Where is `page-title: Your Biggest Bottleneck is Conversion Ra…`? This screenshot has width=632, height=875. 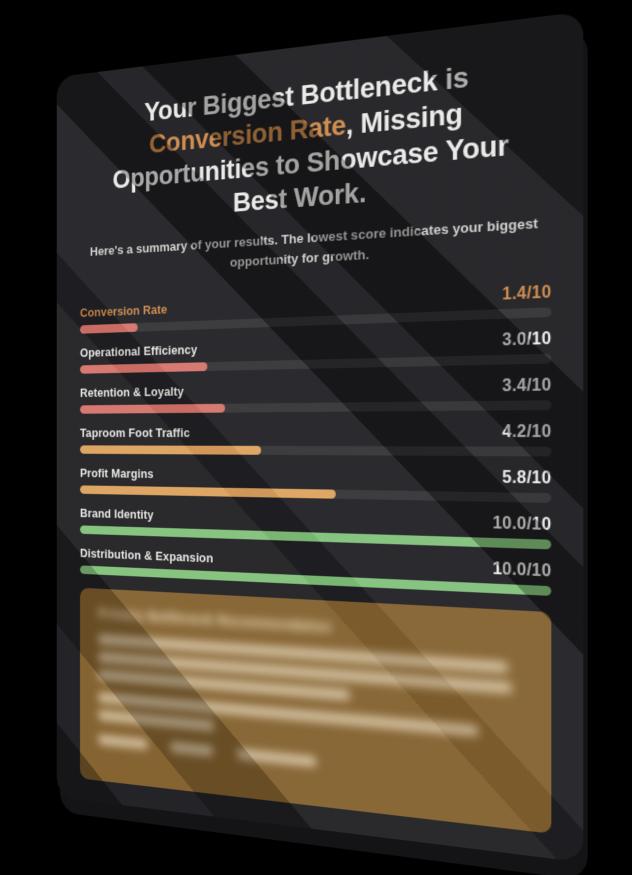
page-title: Your Biggest Bottleneck is Conversion Ra… is located at coordinates (313, 141).